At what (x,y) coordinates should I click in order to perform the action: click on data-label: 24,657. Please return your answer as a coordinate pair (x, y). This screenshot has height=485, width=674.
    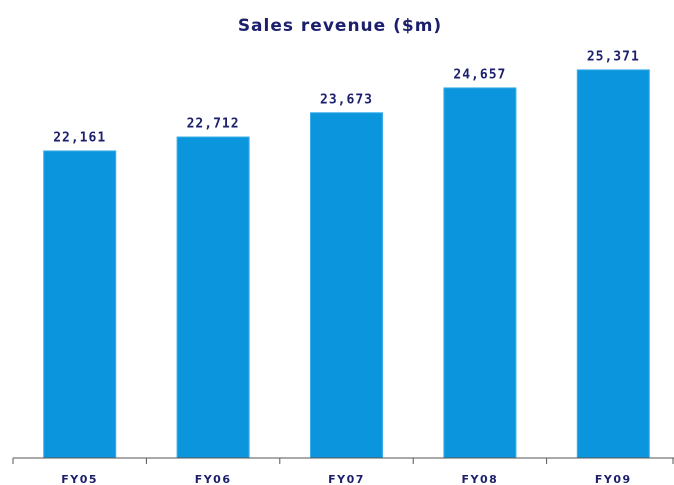
    Looking at the image, I should click on (479, 74).